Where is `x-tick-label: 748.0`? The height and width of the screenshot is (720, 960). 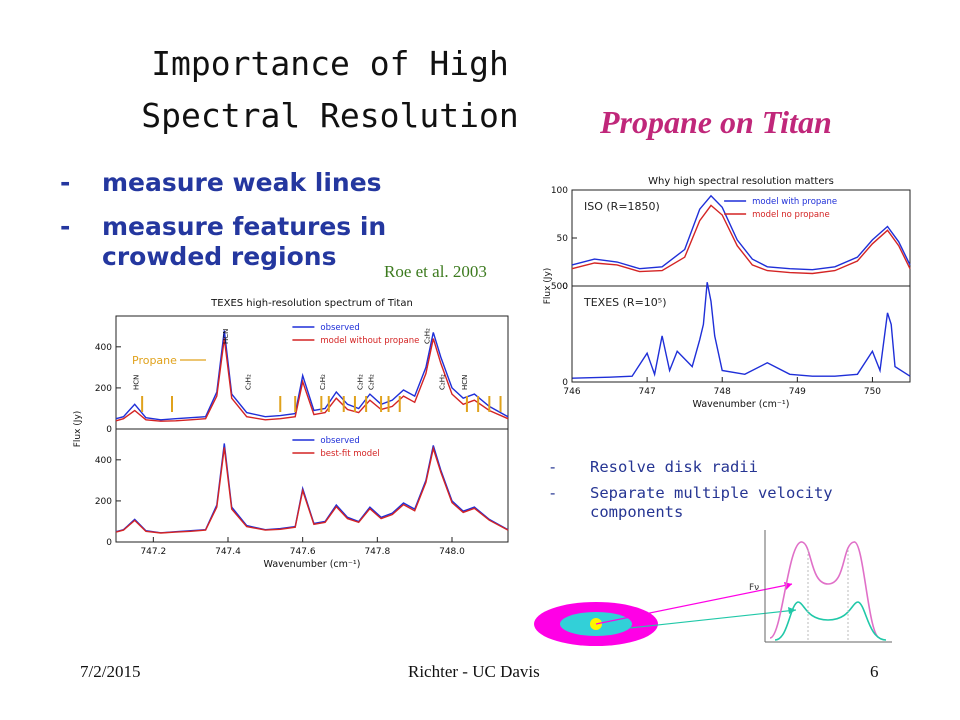 x-tick-label: 748.0 is located at coordinates (452, 552).